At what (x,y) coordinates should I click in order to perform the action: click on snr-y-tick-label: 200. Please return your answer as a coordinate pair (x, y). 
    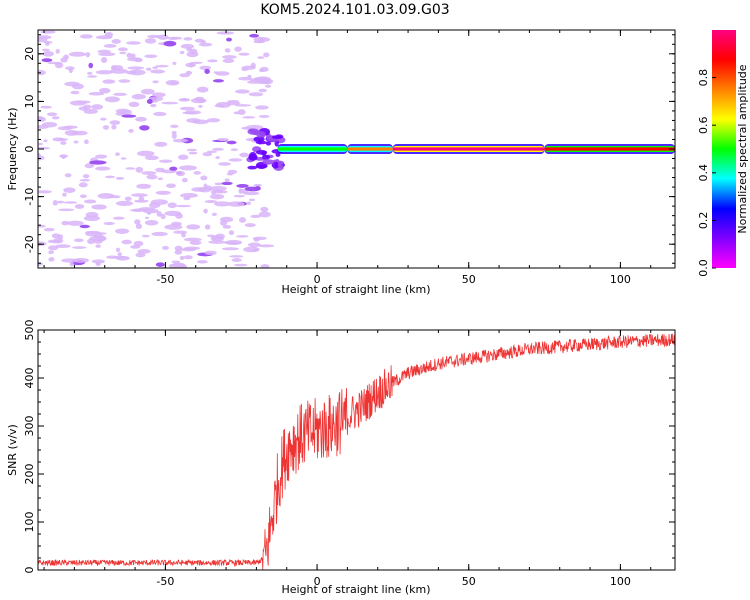
    Looking at the image, I should click on (29, 474).